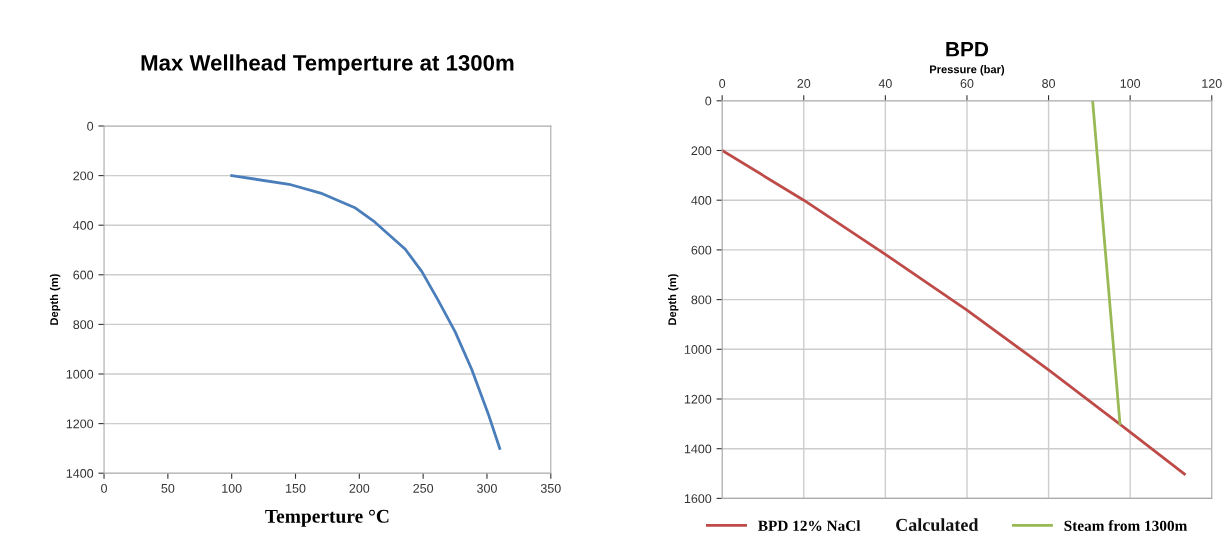  What do you see at coordinates (423, 488) in the screenshot?
I see `x-tick-label: 250` at bounding box center [423, 488].